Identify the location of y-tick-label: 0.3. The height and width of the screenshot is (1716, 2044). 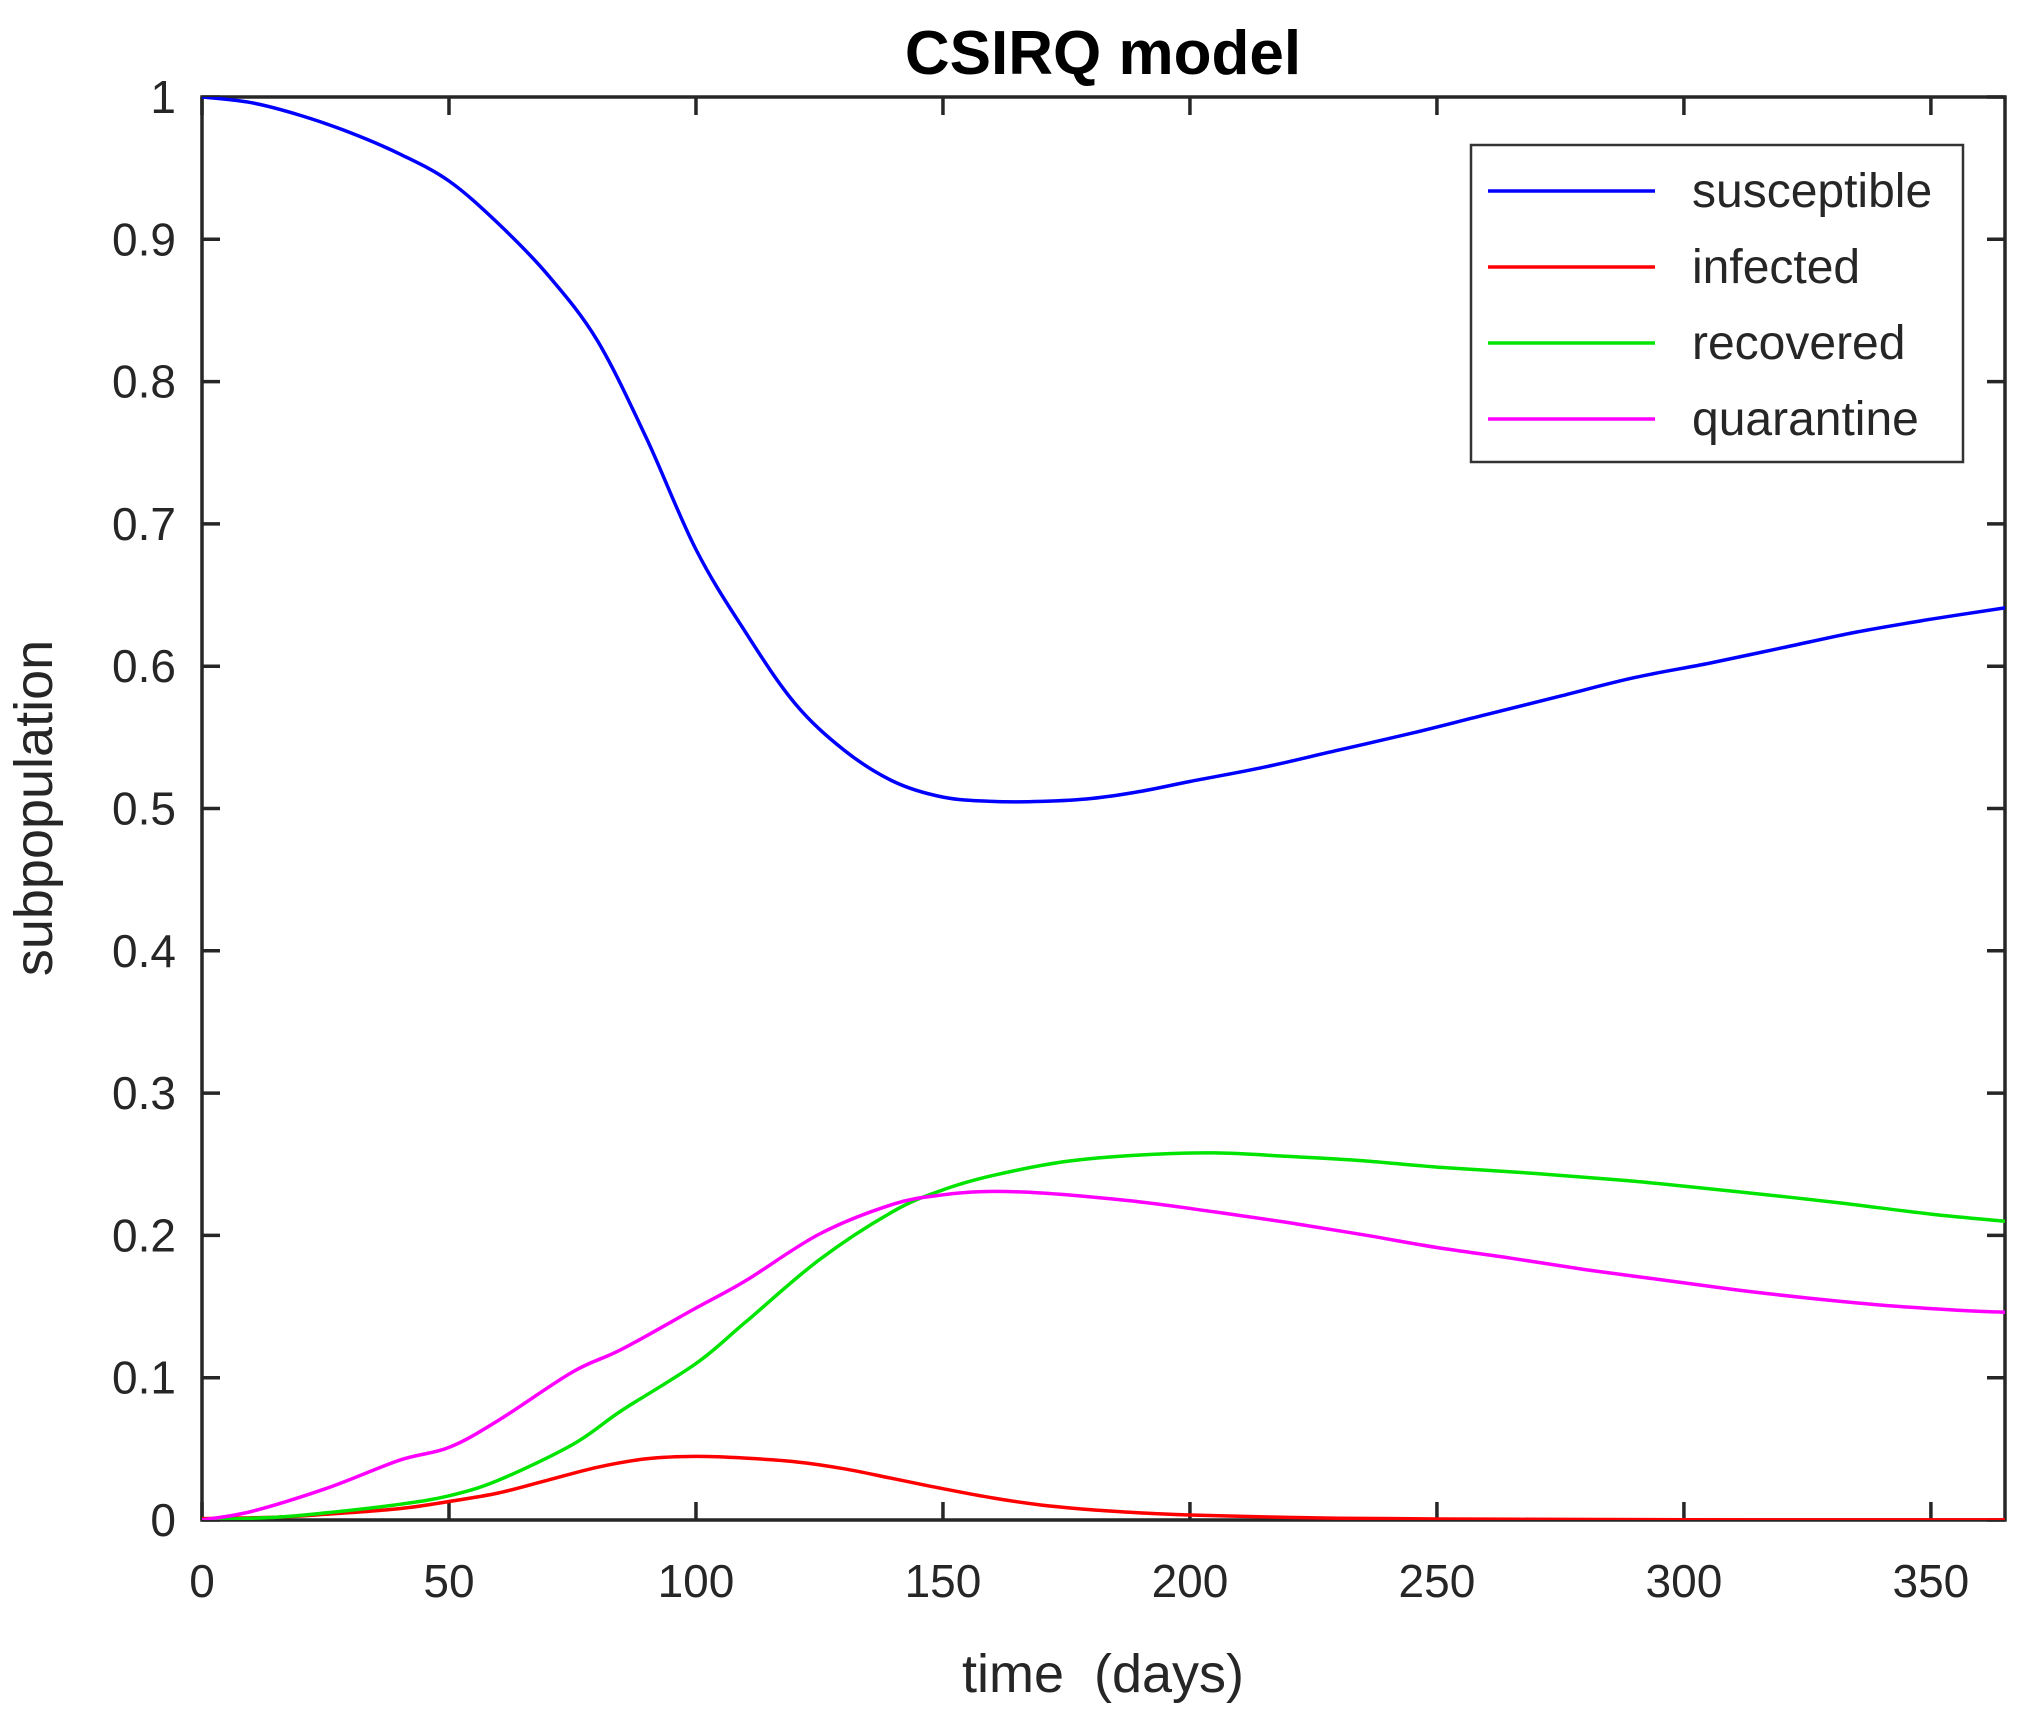
(144, 1093).